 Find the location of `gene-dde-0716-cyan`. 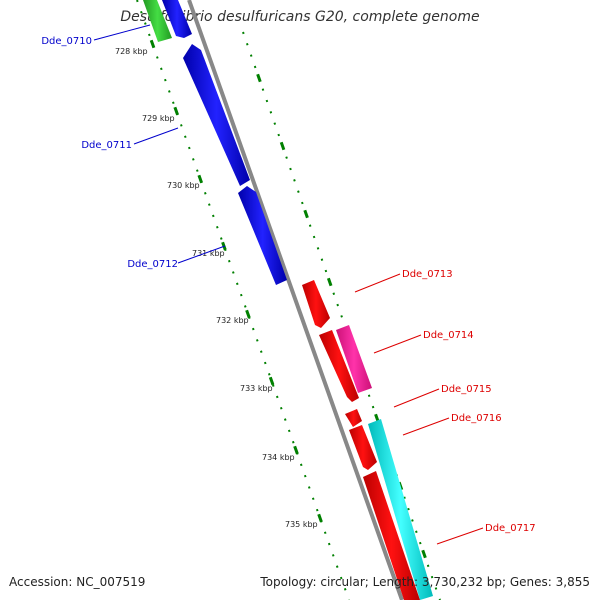

gene-dde-0716-cyan is located at coordinates (400, 509).